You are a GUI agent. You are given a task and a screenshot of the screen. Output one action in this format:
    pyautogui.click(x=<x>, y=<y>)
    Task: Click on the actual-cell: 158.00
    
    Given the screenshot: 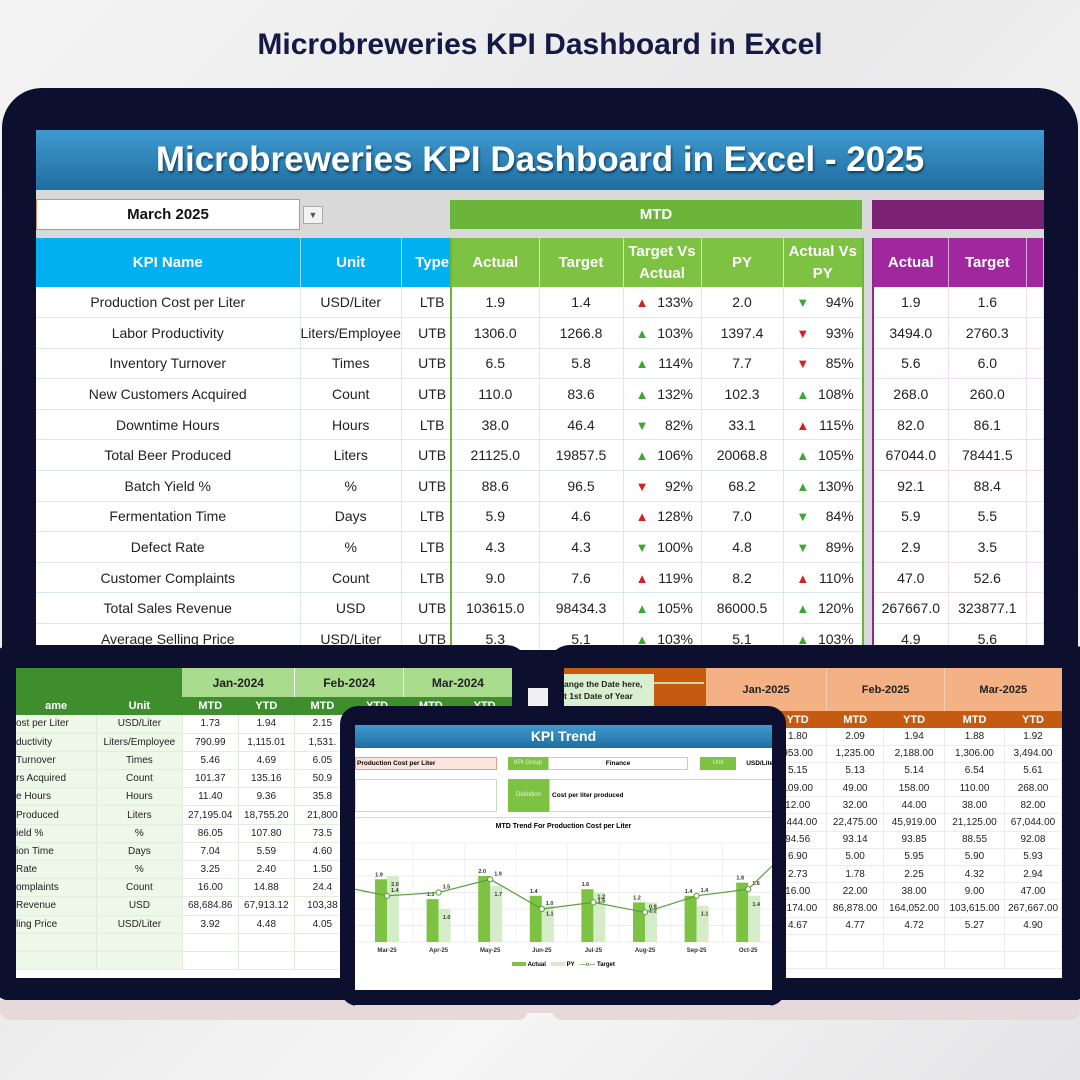 What is the action you would take?
    pyautogui.click(x=914, y=788)
    